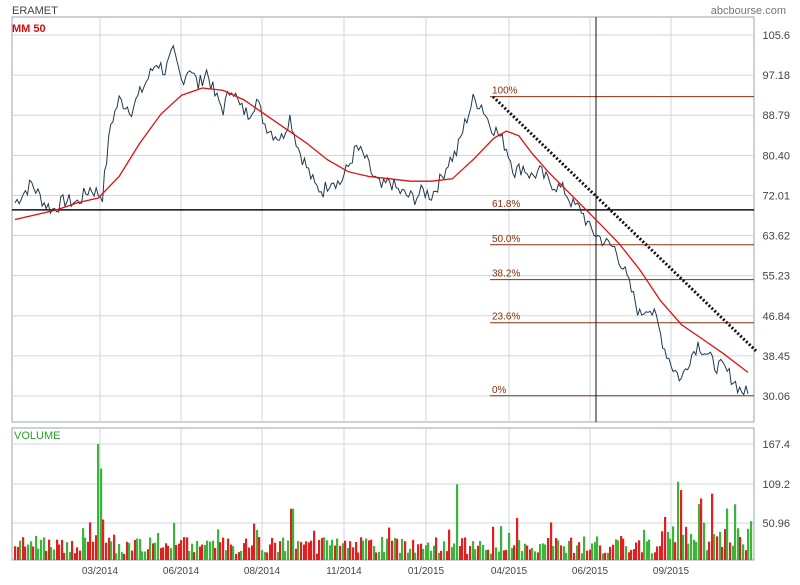 The width and height of the screenshot is (800, 585). What do you see at coordinates (509, 571) in the screenshot?
I see `x-tick-label: 04/2015` at bounding box center [509, 571].